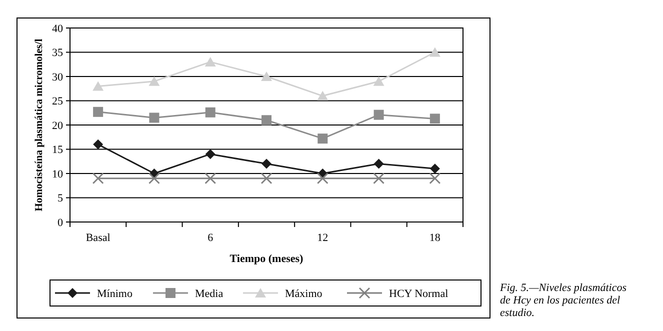  I want to click on y-tick-label: 10, so click(58, 174).